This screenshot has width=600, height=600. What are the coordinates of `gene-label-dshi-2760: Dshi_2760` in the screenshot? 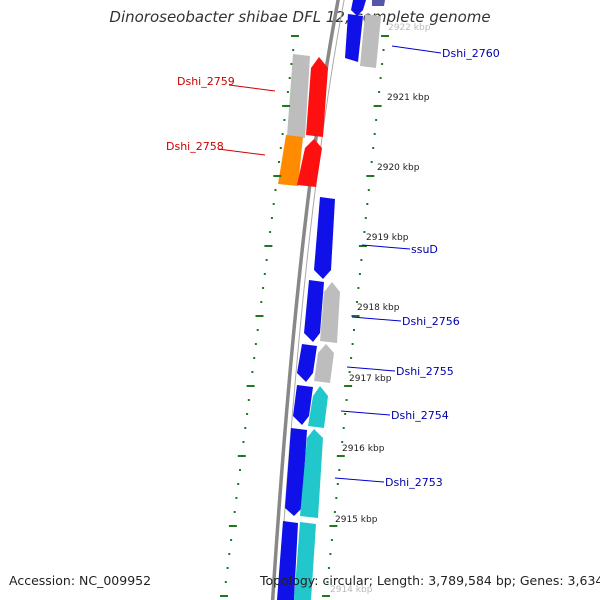 It's located at (471, 53).